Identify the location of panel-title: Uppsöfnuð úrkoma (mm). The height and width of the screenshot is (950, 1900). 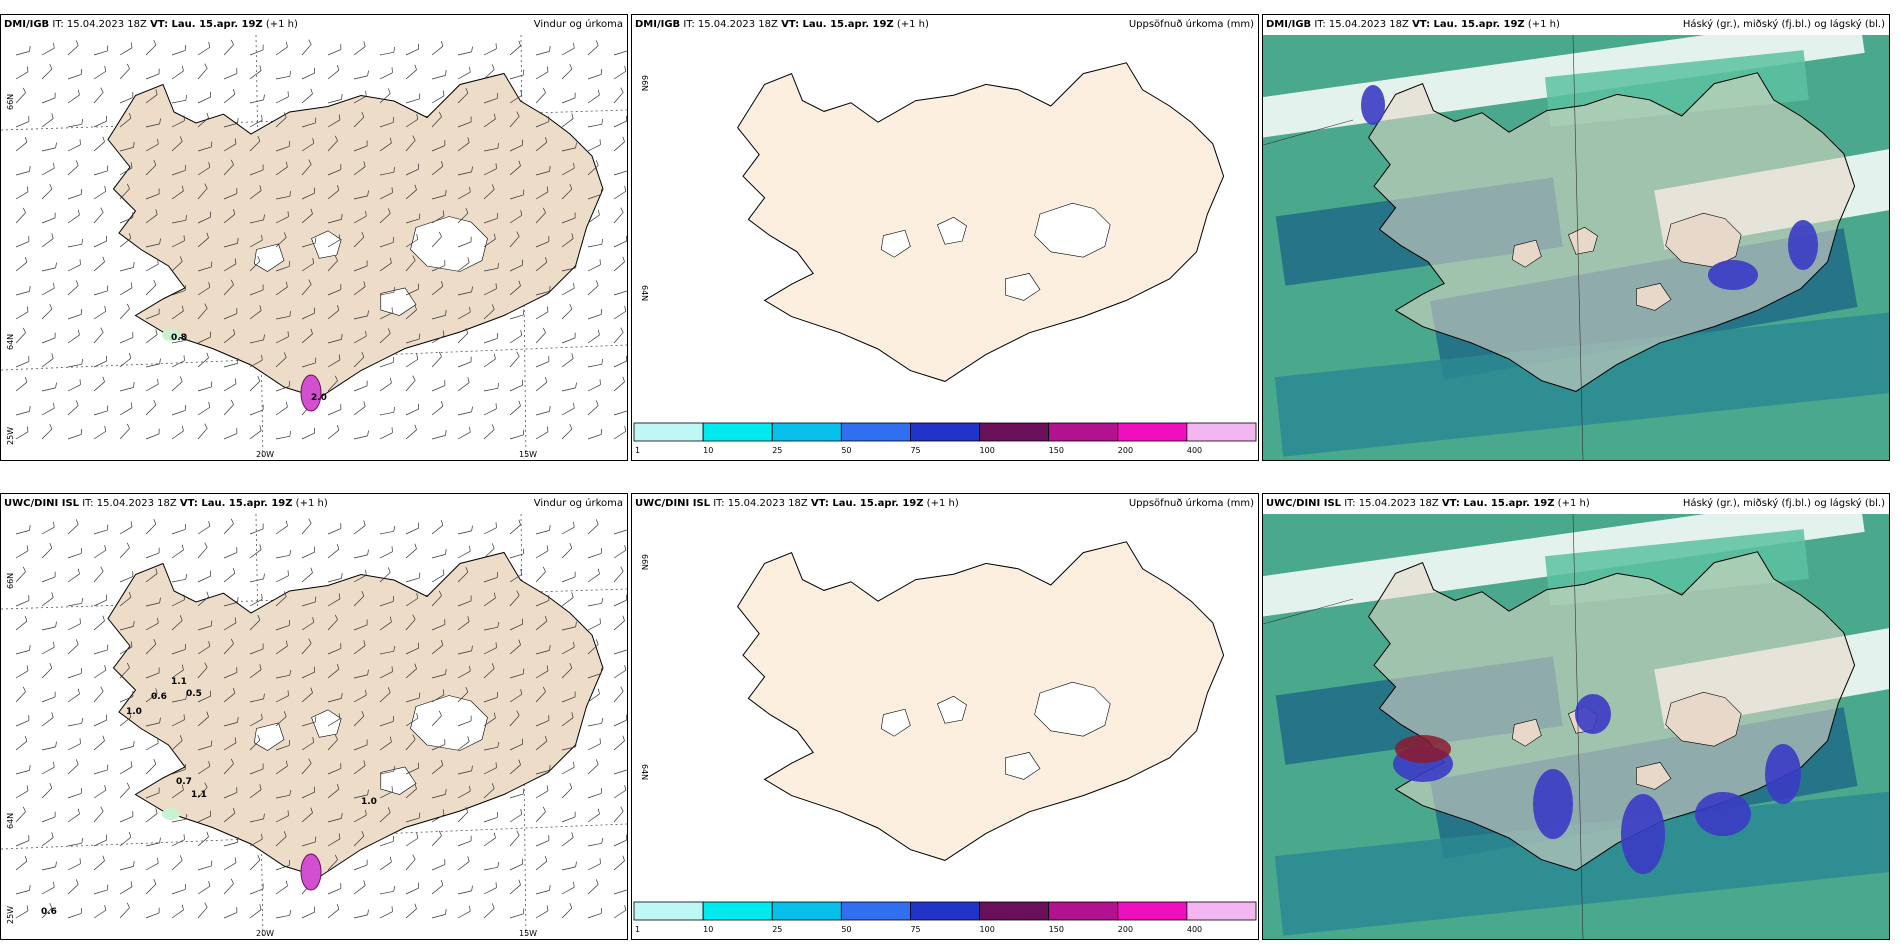
(1191, 24).